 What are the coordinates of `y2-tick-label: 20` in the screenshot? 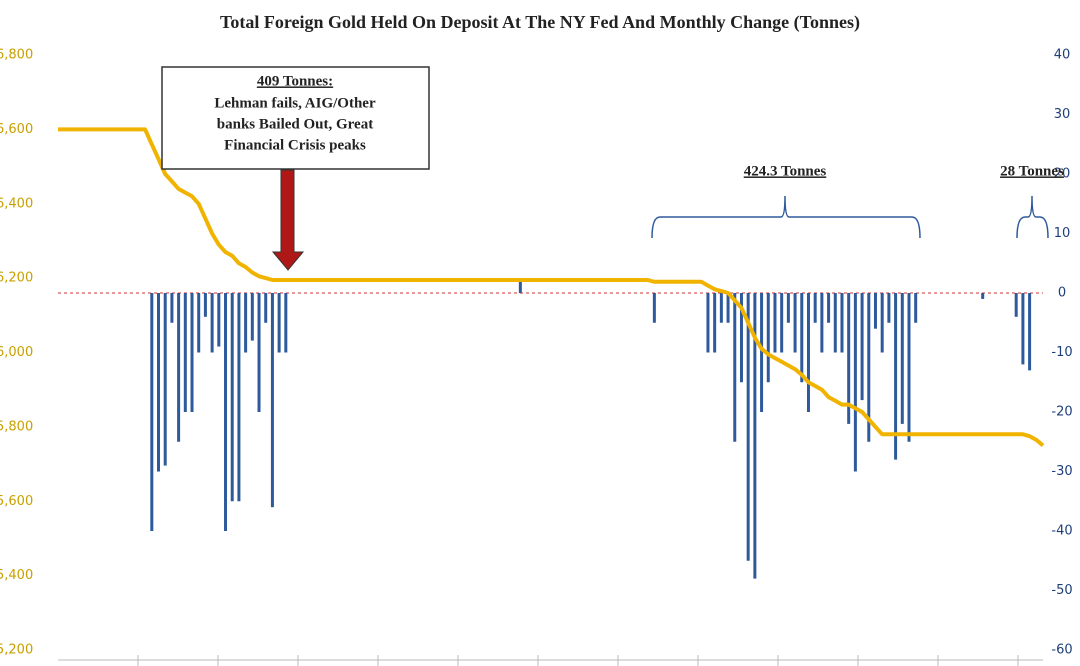 It's located at (1062, 174).